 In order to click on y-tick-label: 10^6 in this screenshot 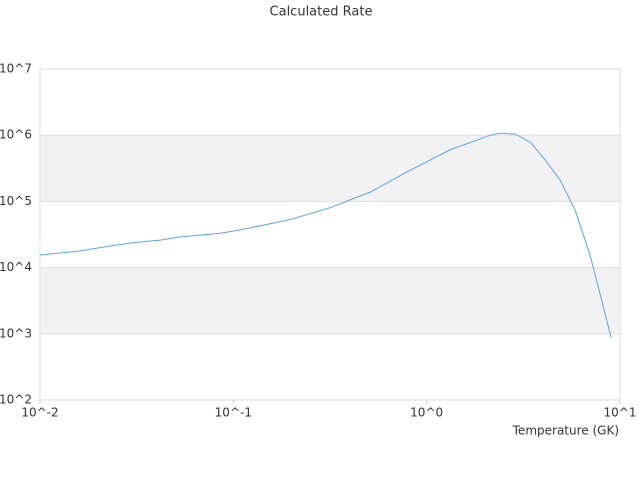, I will do `click(16, 135)`.